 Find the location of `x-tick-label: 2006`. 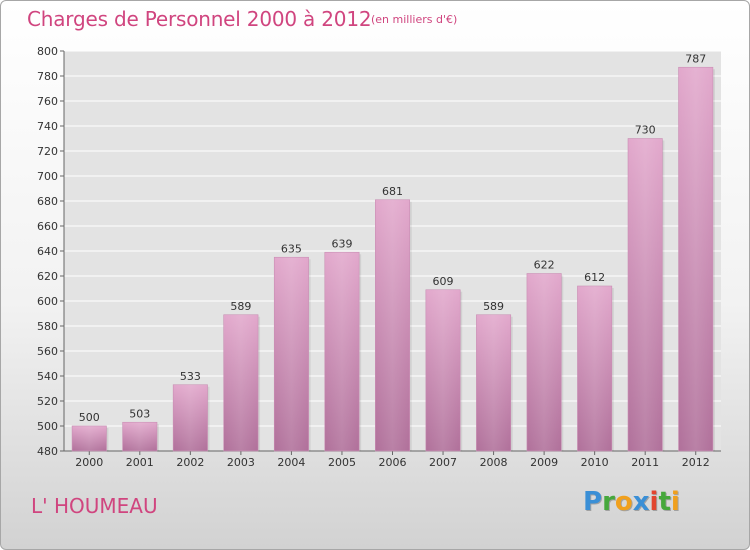

x-tick-label: 2006 is located at coordinates (393, 462).